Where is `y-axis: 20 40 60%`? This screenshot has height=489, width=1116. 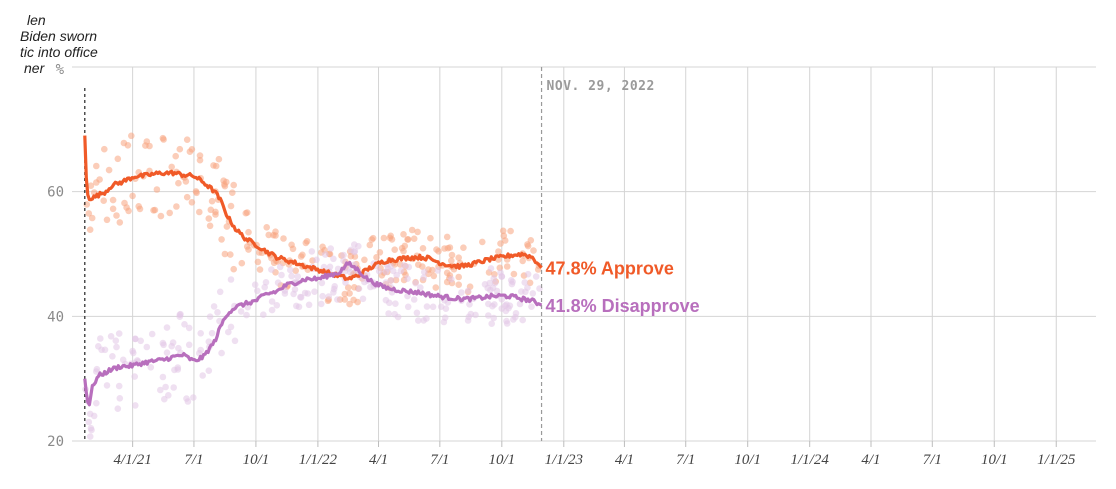 y-axis: 20 40 60% is located at coordinates (55, 256).